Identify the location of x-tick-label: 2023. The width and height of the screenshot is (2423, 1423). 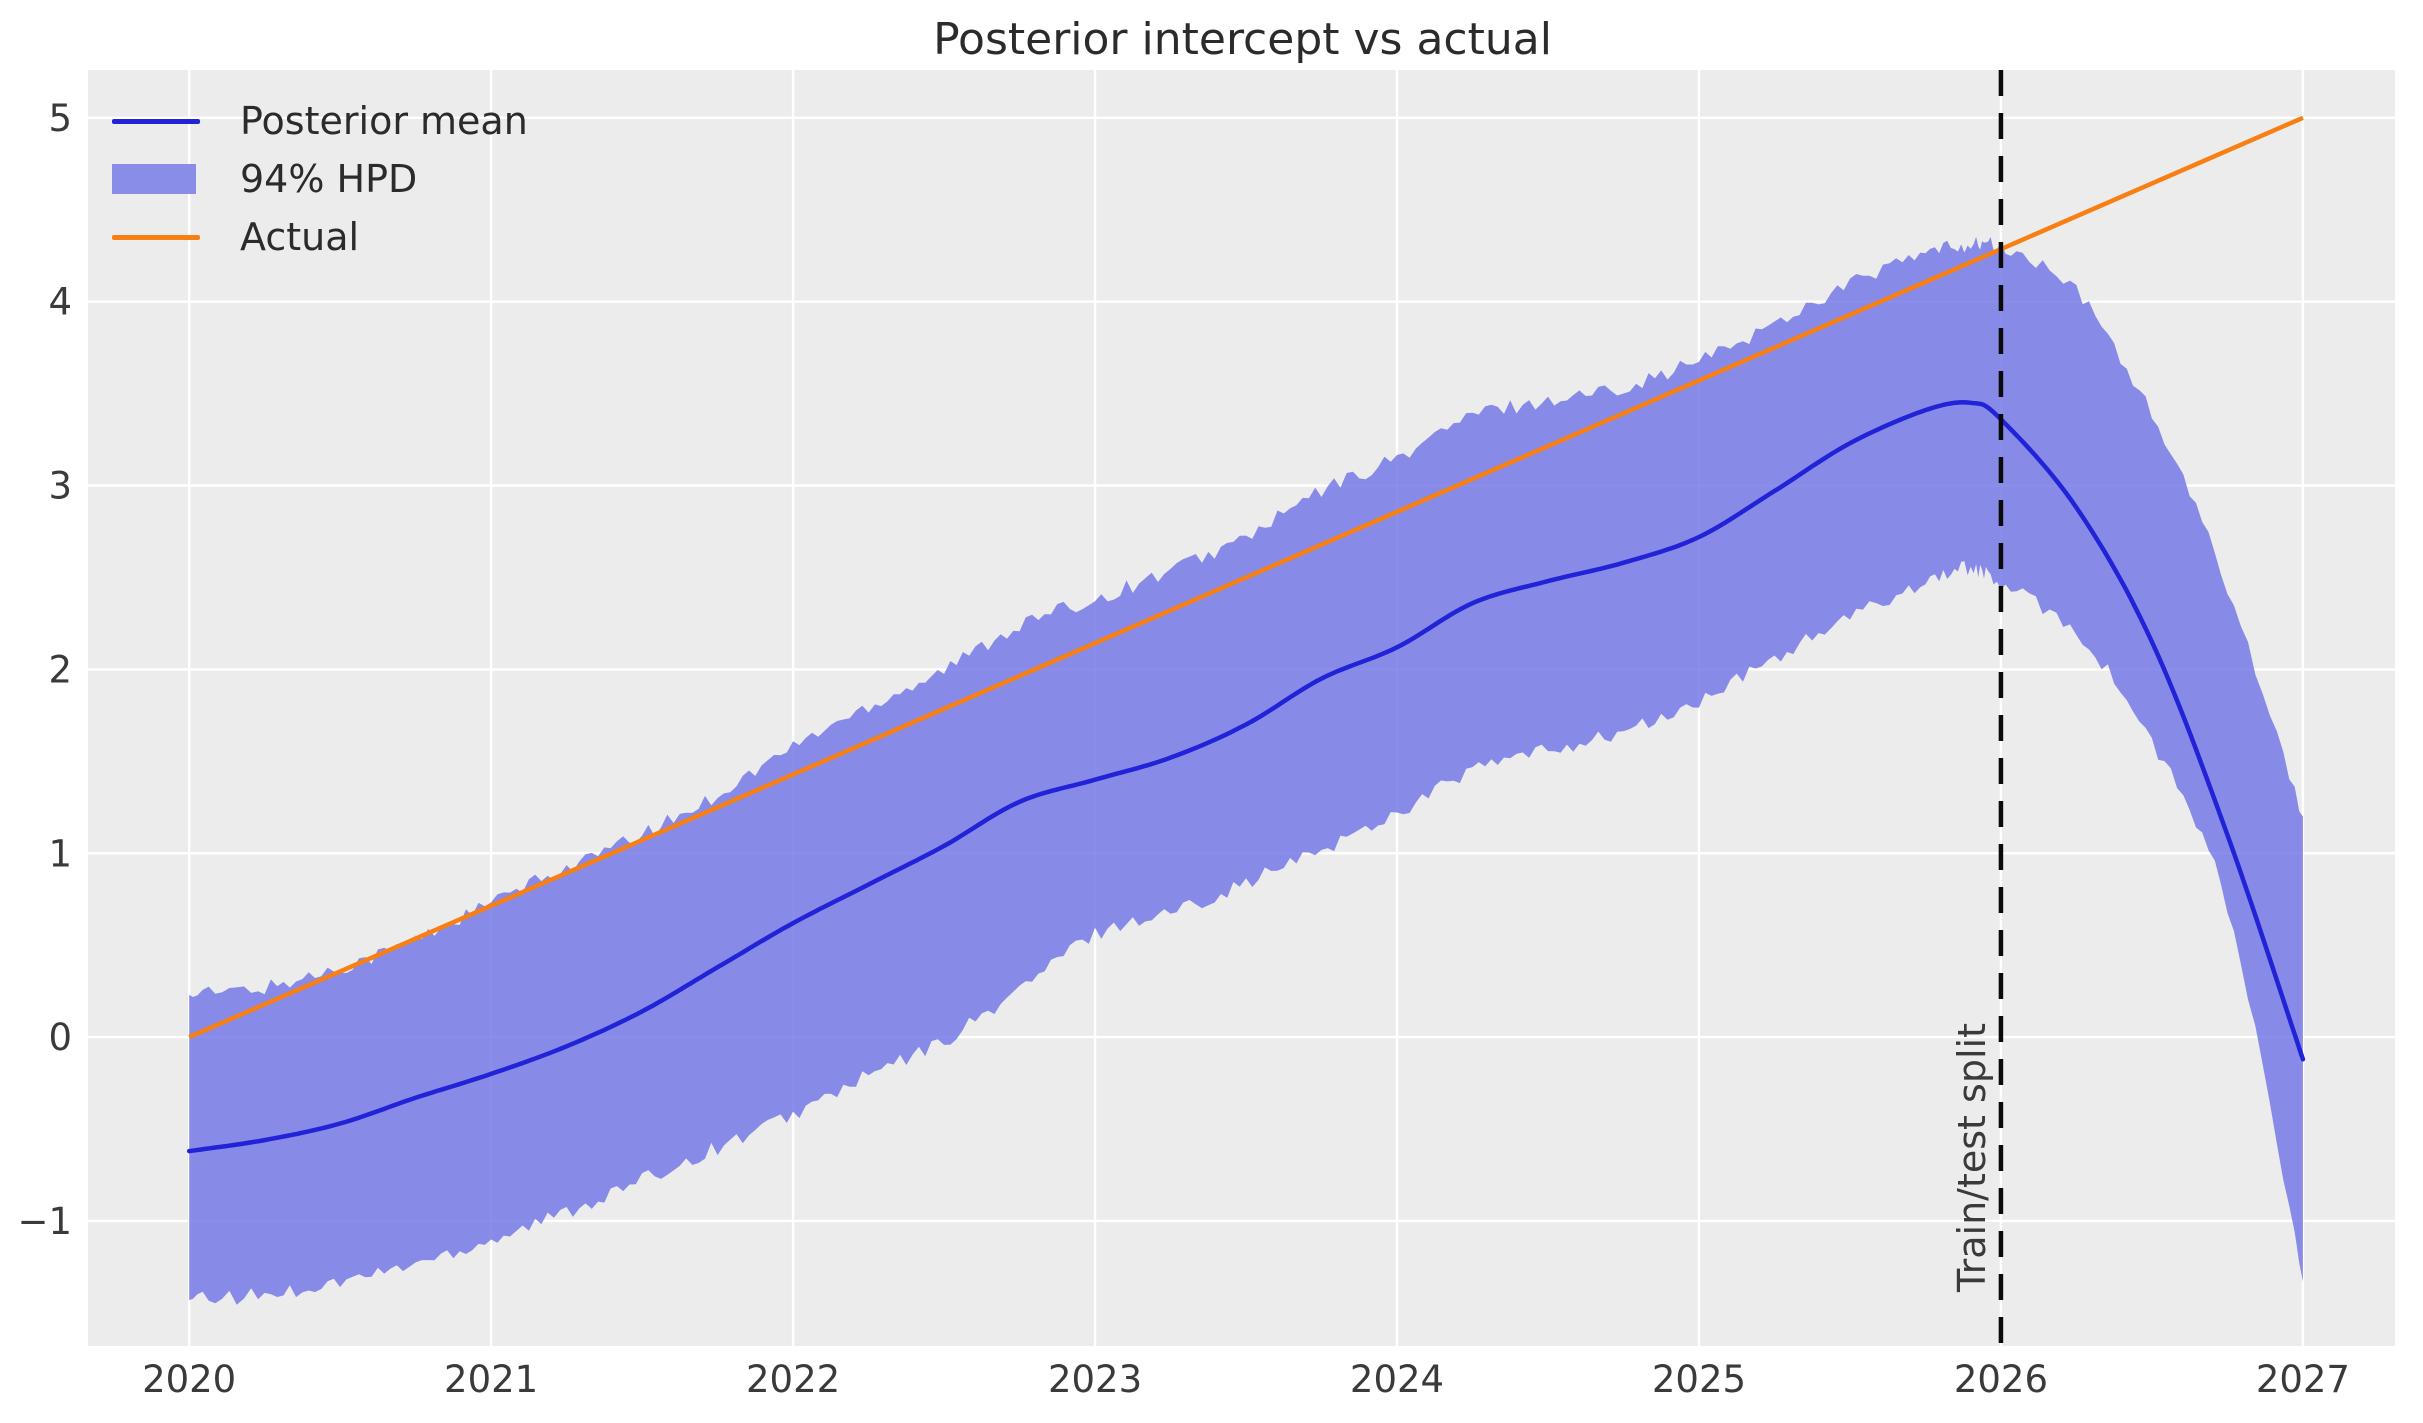
(1095, 1379).